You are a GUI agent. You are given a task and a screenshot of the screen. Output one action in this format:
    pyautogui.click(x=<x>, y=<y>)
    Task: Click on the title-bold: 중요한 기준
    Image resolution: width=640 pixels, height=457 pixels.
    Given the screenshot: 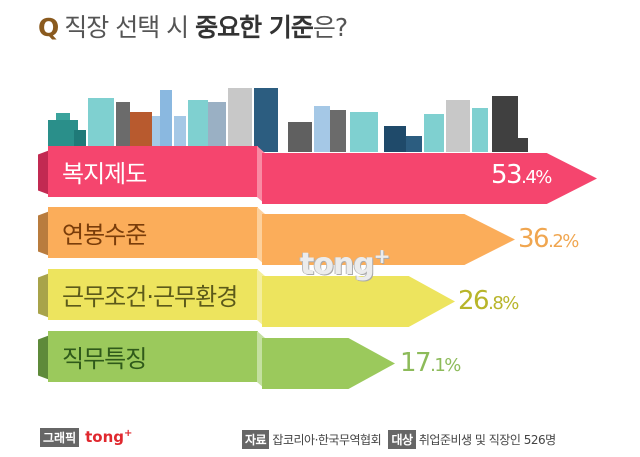 What is the action you would take?
    pyautogui.click(x=254, y=27)
    